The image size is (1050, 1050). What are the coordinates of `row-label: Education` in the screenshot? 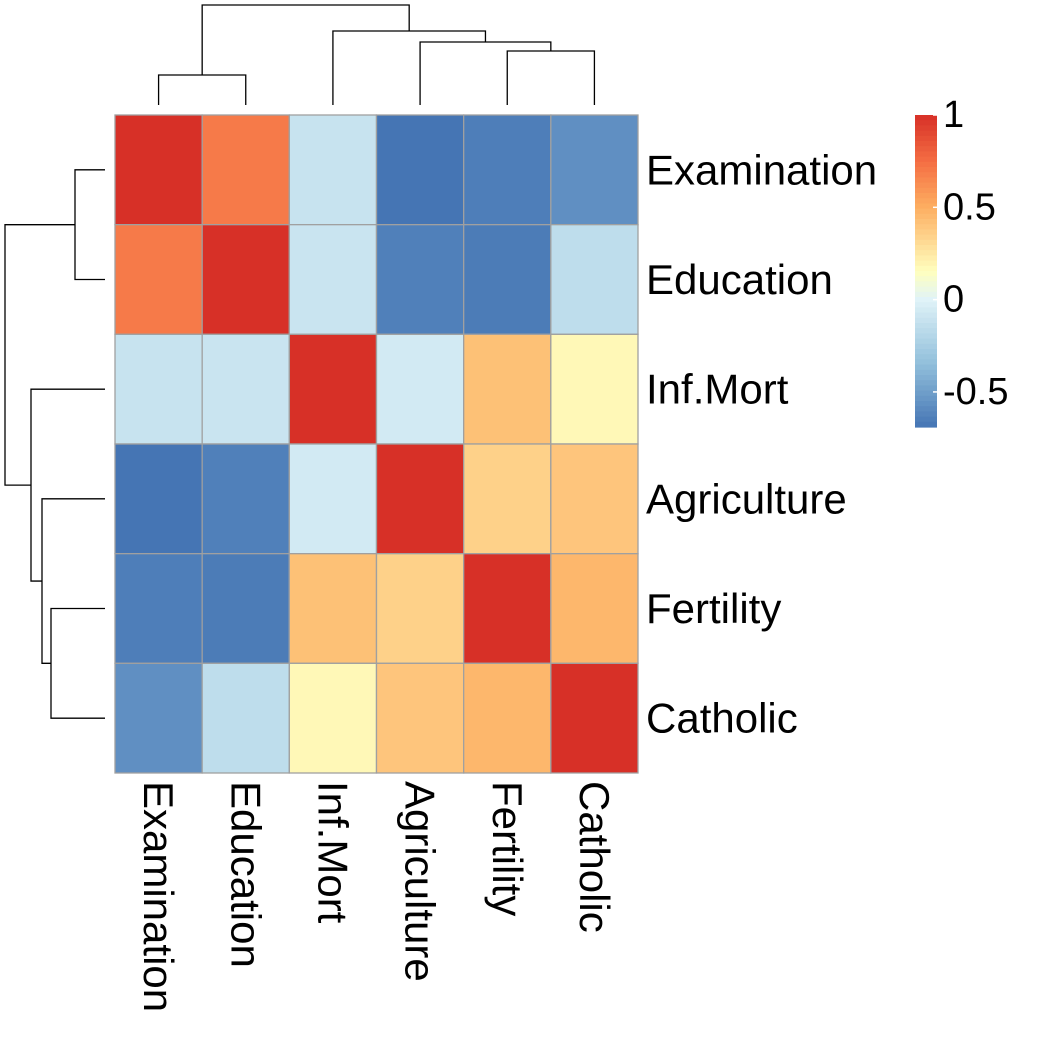 It's located at (739, 279).